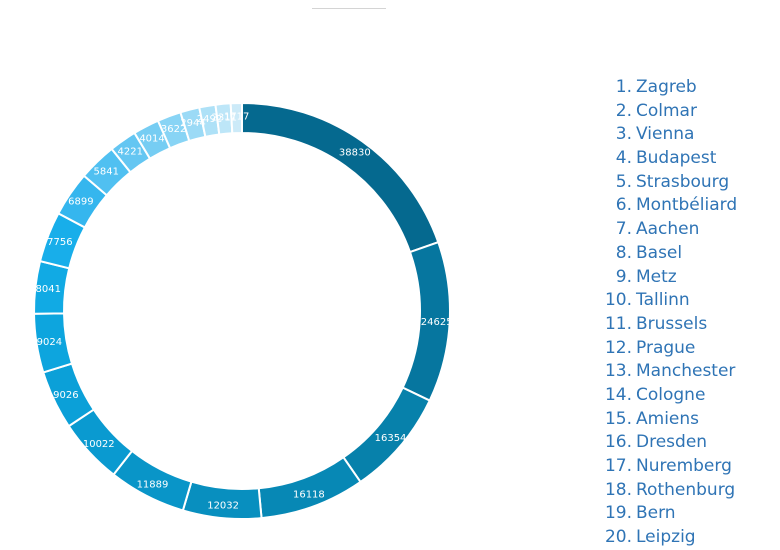 This screenshot has height=550, width=780. I want to click on top-divider, so click(349, 8).